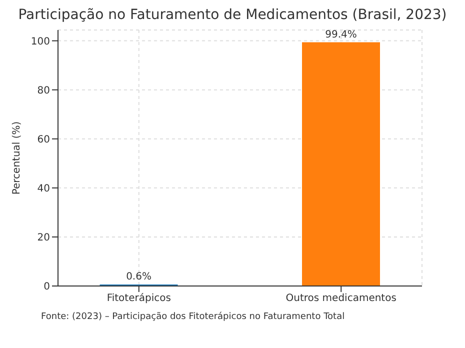 The width and height of the screenshot is (465, 348). I want to click on y-tick-label: 100, so click(40, 42).